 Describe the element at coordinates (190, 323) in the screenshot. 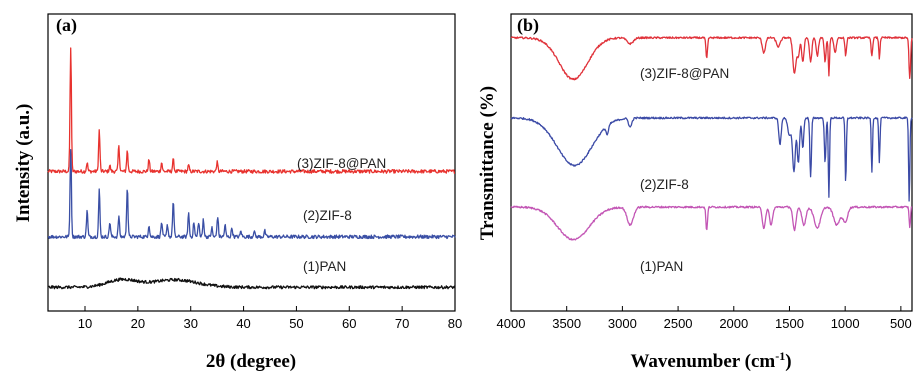

I see `x-tick-label: 30` at that location.